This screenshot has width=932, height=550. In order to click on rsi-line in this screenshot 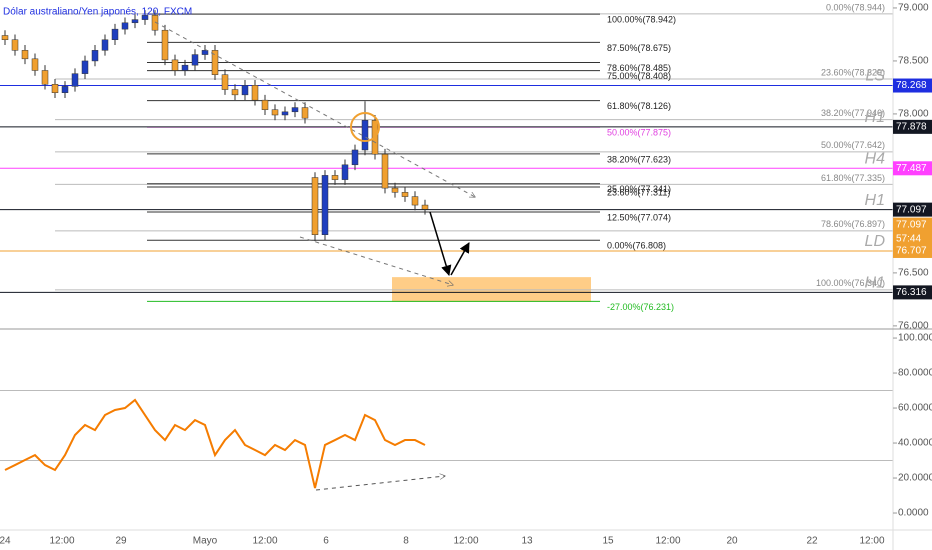, I will do `click(215, 443)`.